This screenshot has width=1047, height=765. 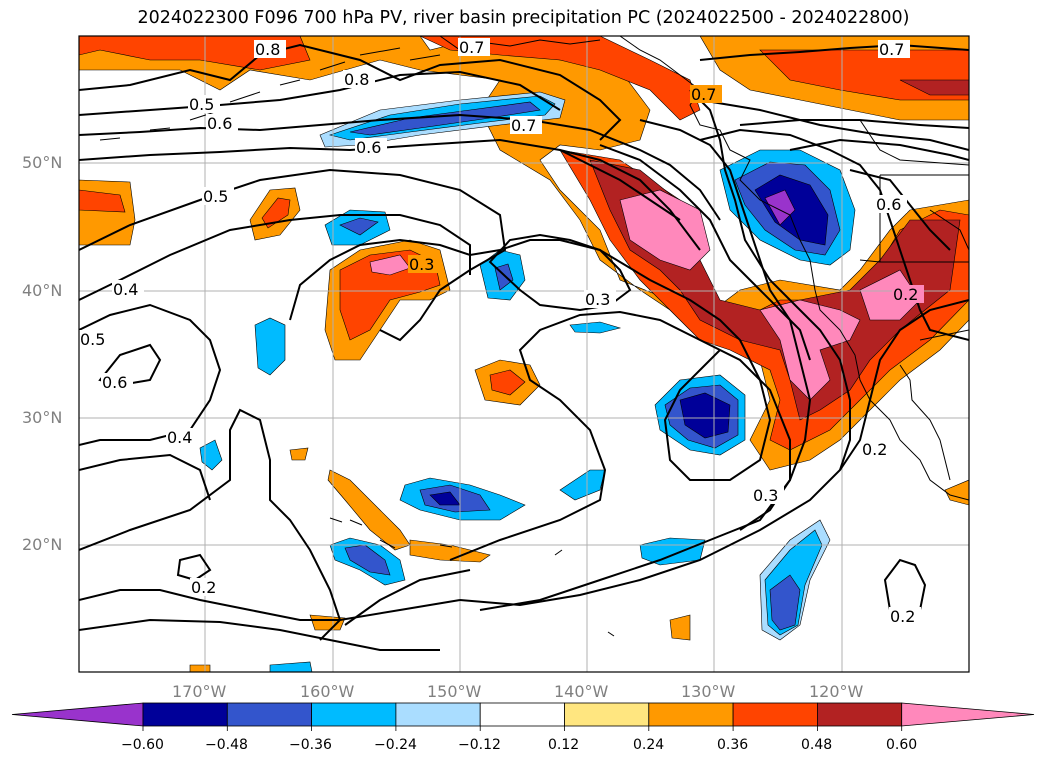 What do you see at coordinates (733, 745) in the screenshot?
I see `colorbar-tick-label: 0.36` at bounding box center [733, 745].